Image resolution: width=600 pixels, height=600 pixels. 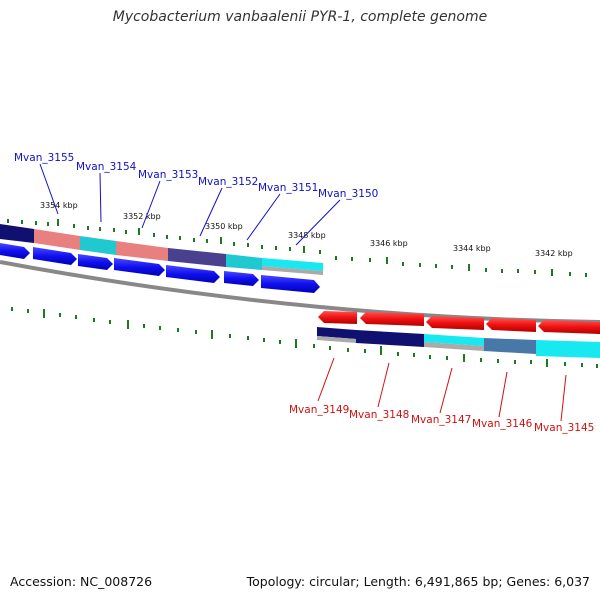 What do you see at coordinates (142, 216) in the screenshot?
I see `scale-label: 3352 kbp` at bounding box center [142, 216].